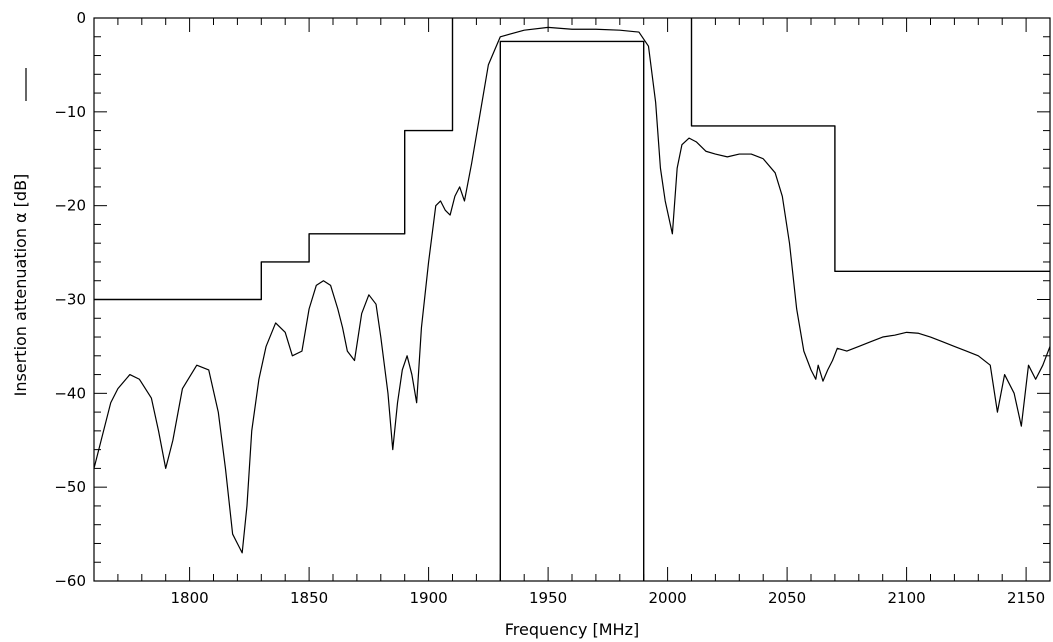  Describe the element at coordinates (190, 598) in the screenshot. I see `x-tick-label: 1800` at that location.